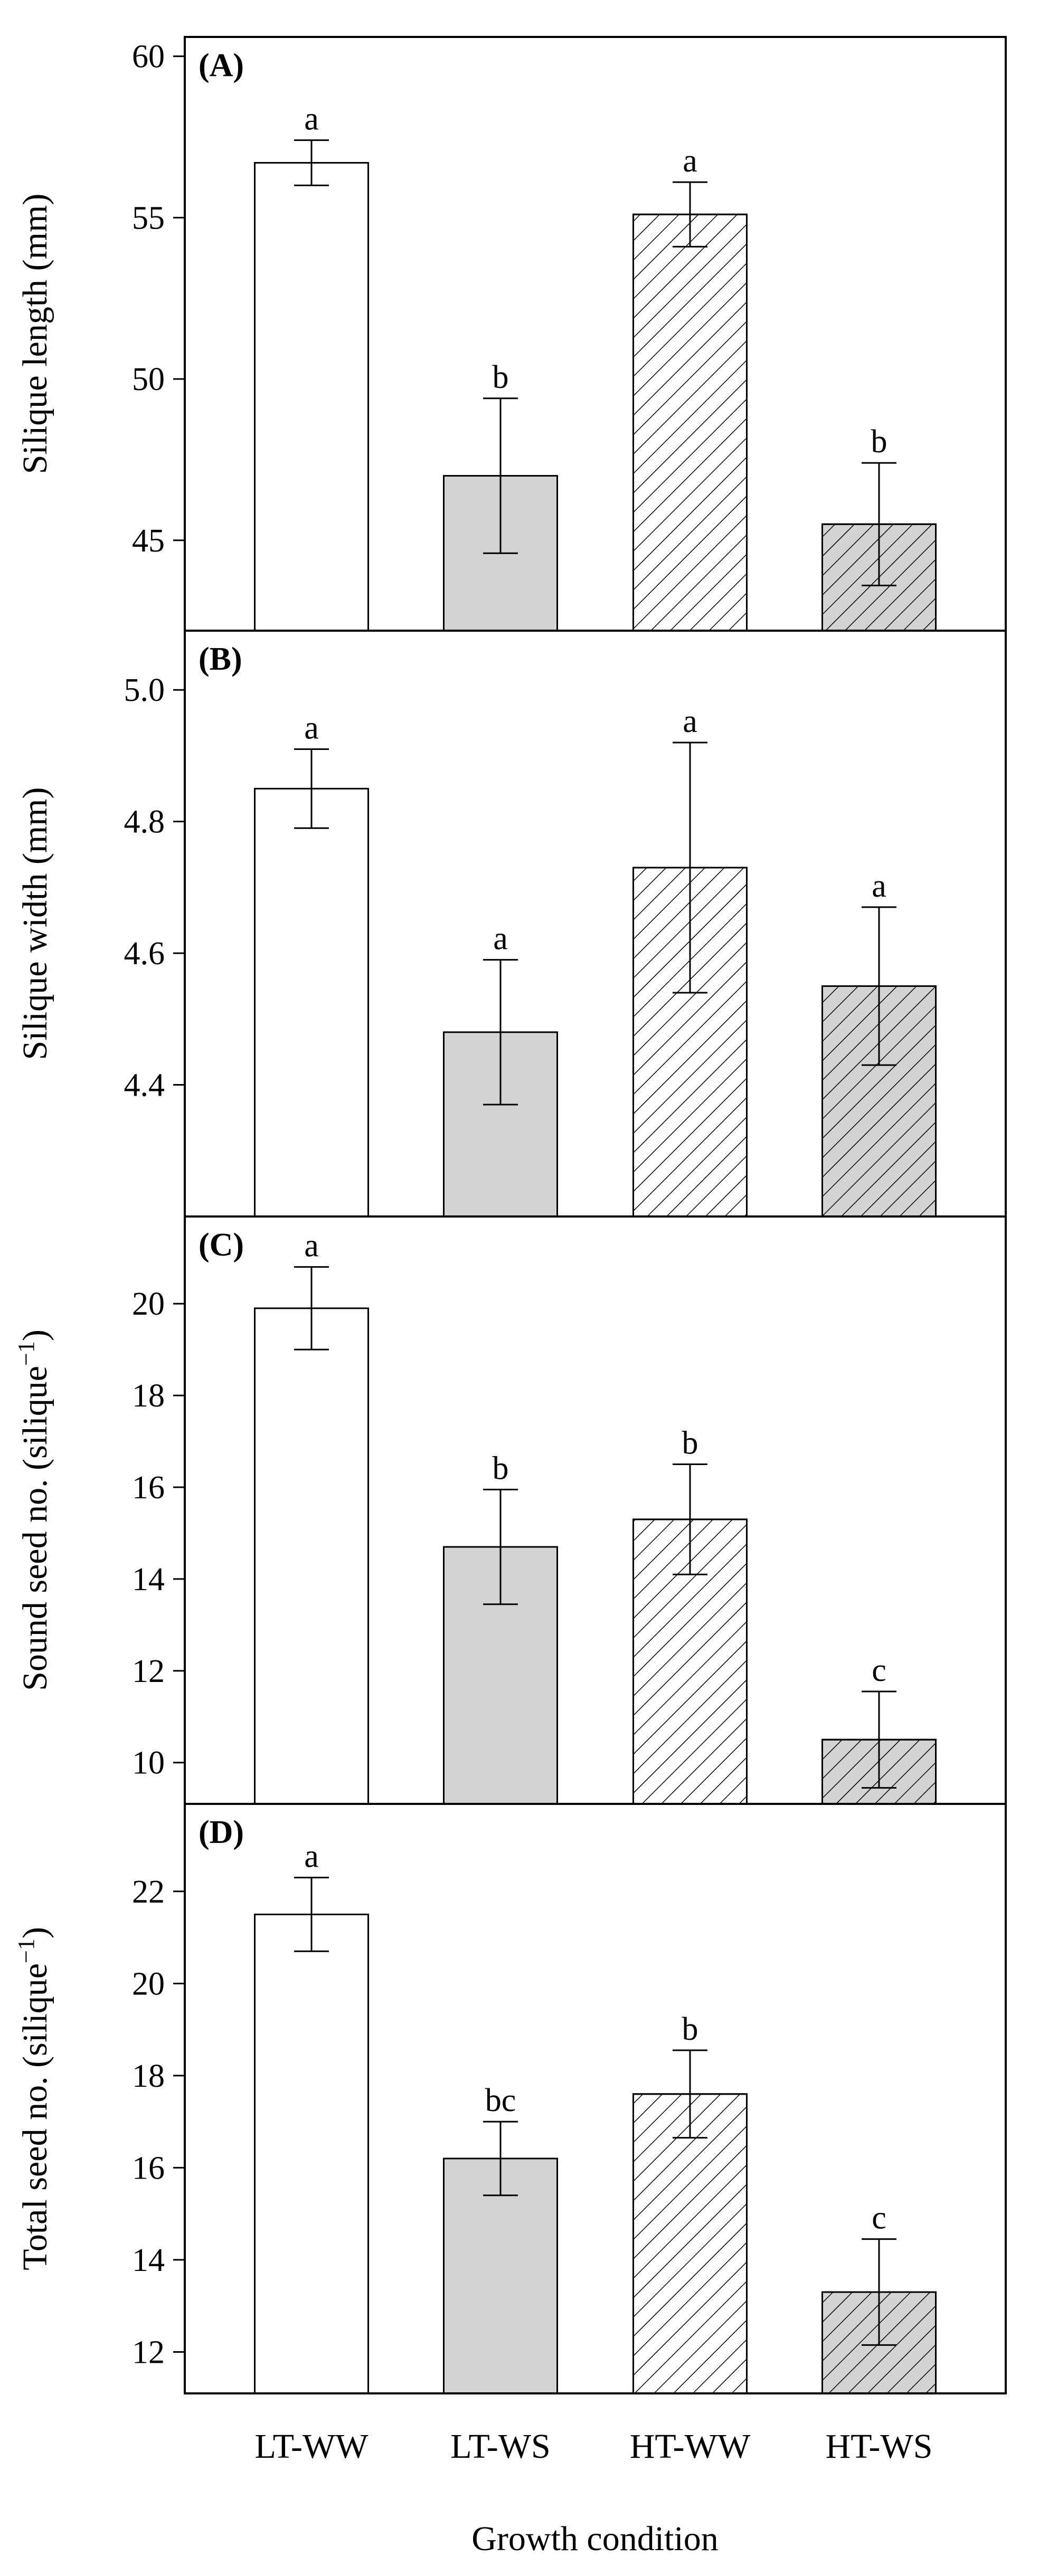 Image resolution: width=1039 pixels, height=2576 pixels. I want to click on y-tick-label: 4.4, so click(144, 1086).